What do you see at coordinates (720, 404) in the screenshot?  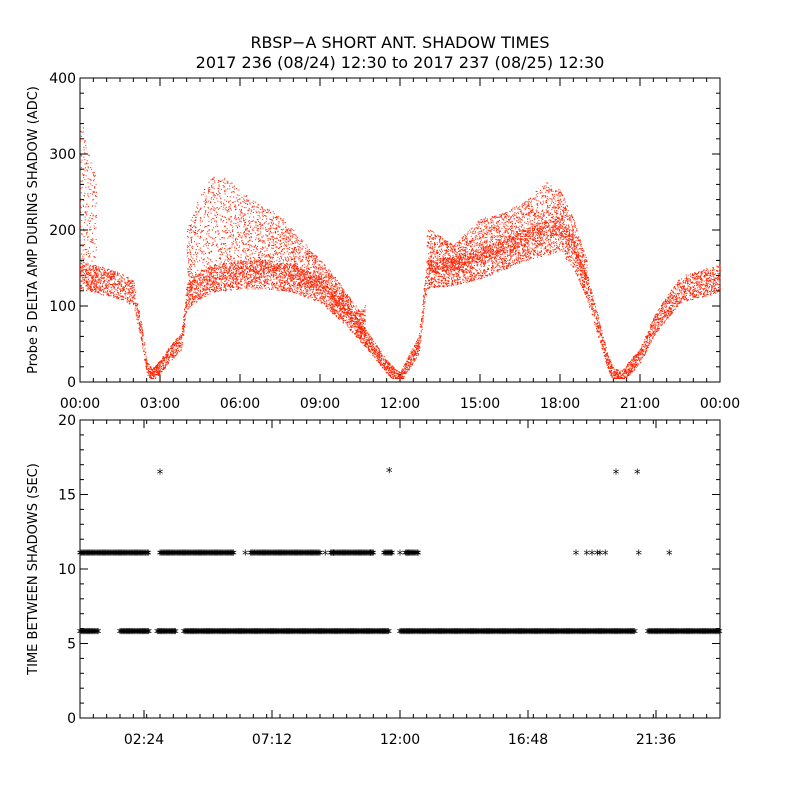 I see `amp-x-tick-label: 00:00` at bounding box center [720, 404].